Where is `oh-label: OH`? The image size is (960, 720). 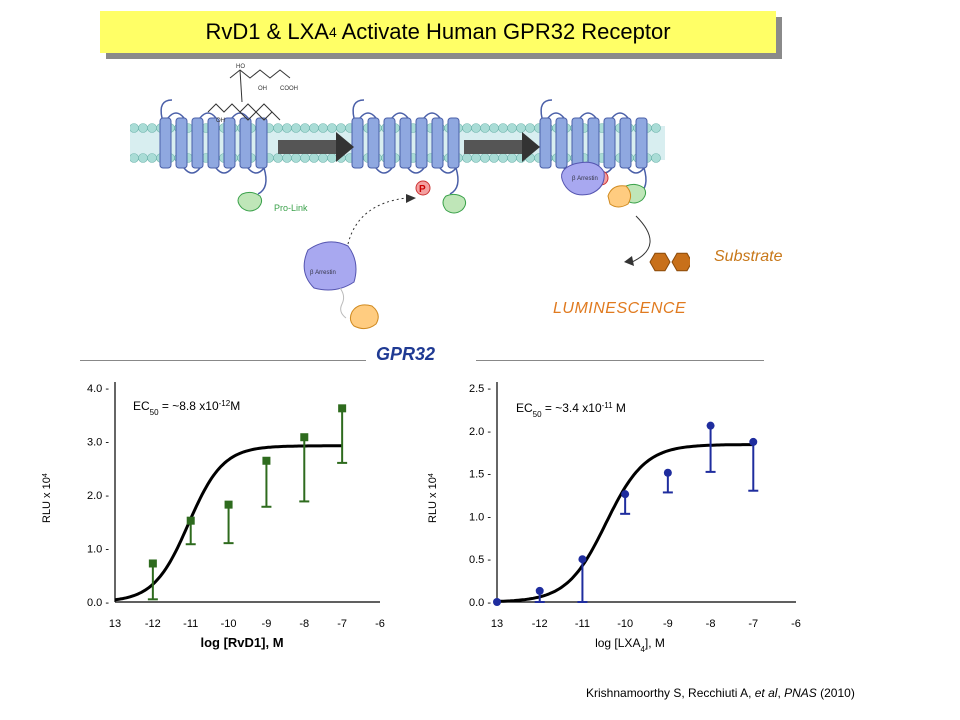
oh-label: OH is located at coordinates (262, 89).